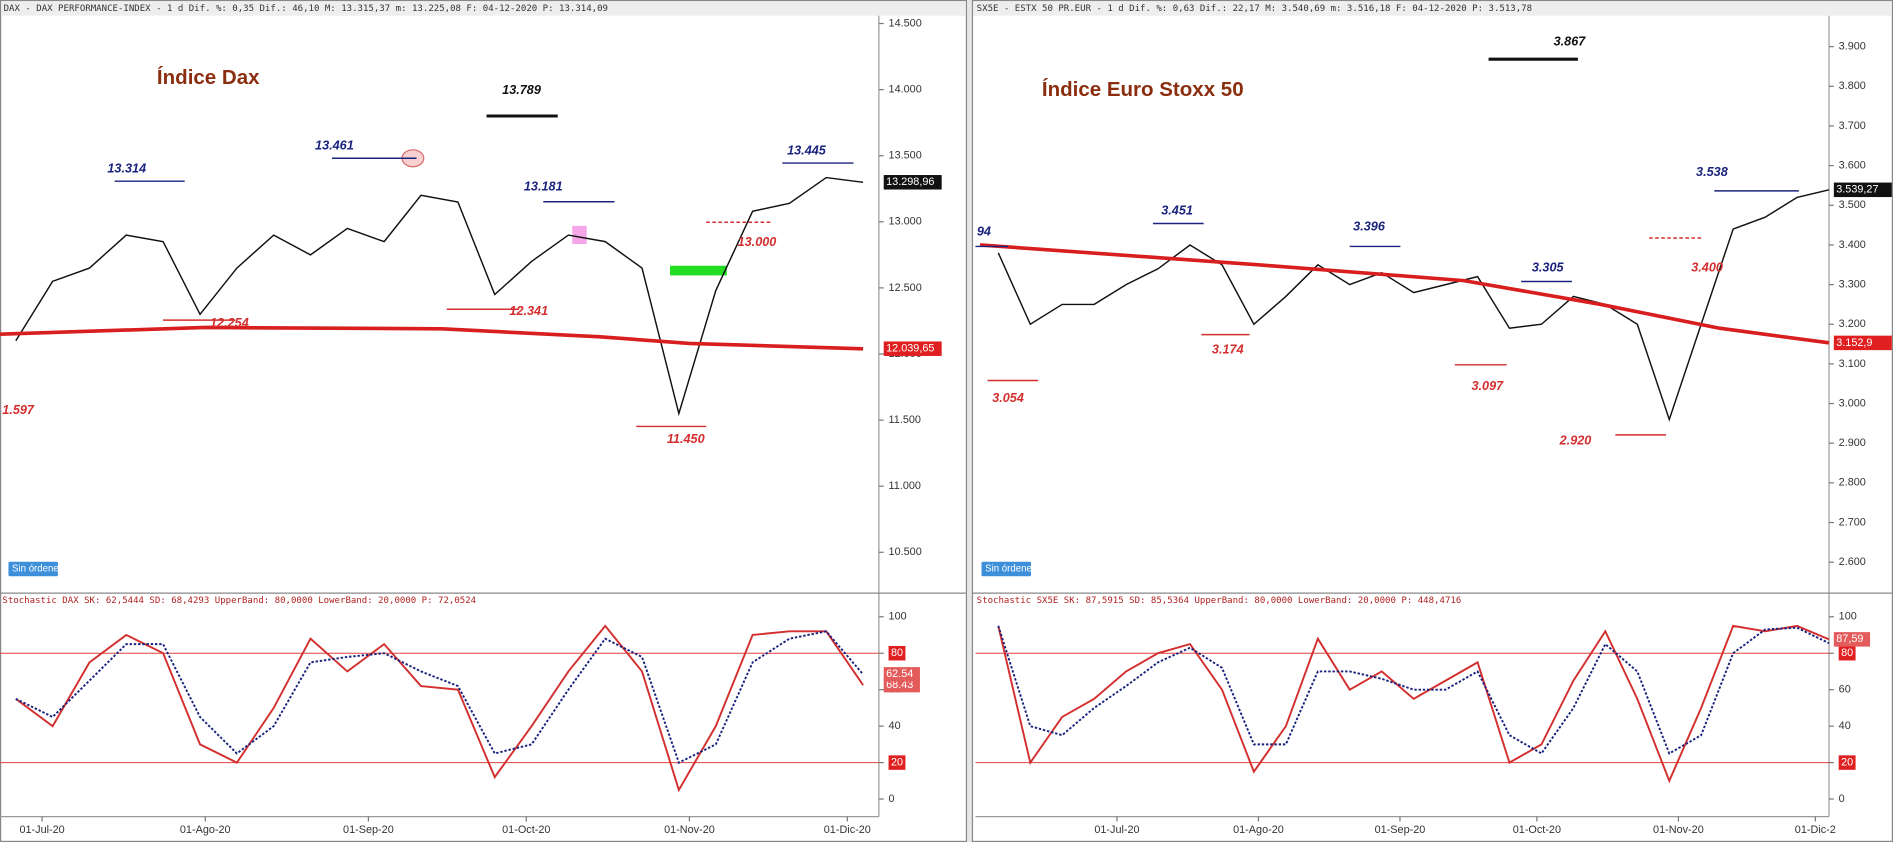 The image size is (1893, 842). What do you see at coordinates (905, 23) in the screenshot?
I see `y-tick-label: 14.500` at bounding box center [905, 23].